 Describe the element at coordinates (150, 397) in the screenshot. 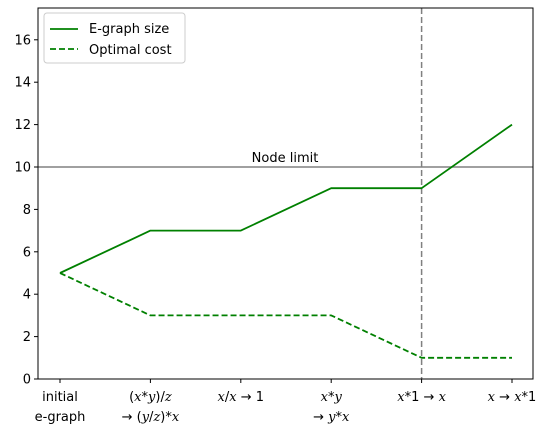

I see `x-tick-label: (x*y)/z` at that location.